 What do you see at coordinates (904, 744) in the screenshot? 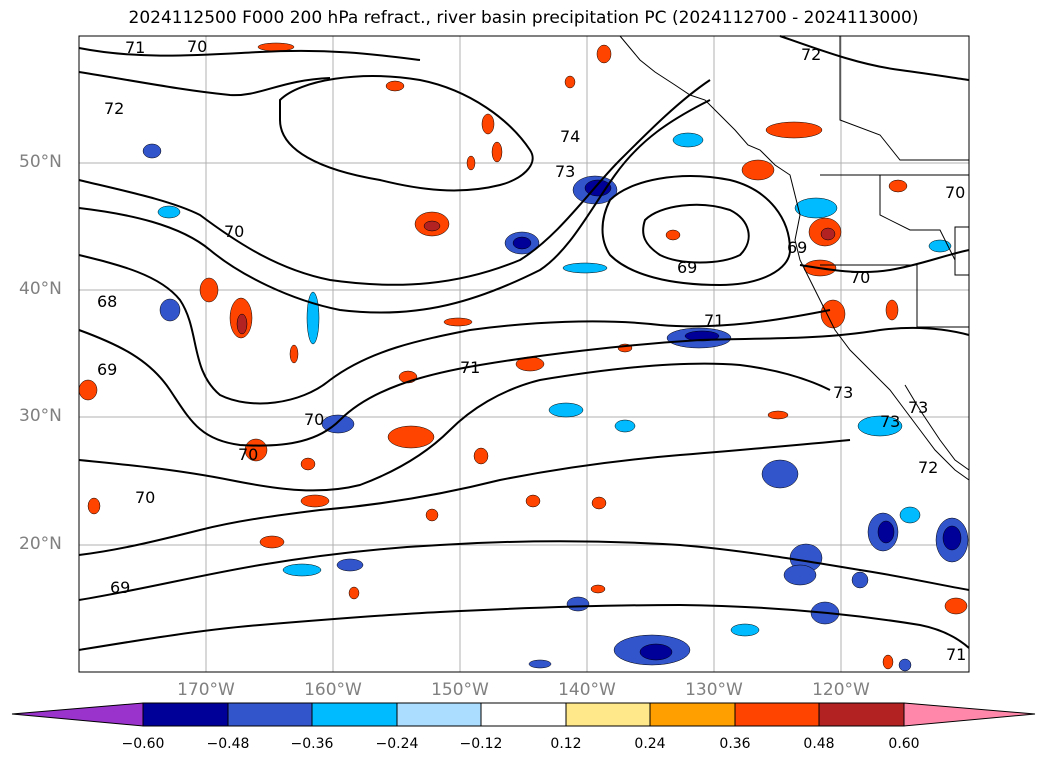
I see `colorbar-tick-label: 0.60` at bounding box center [904, 744].